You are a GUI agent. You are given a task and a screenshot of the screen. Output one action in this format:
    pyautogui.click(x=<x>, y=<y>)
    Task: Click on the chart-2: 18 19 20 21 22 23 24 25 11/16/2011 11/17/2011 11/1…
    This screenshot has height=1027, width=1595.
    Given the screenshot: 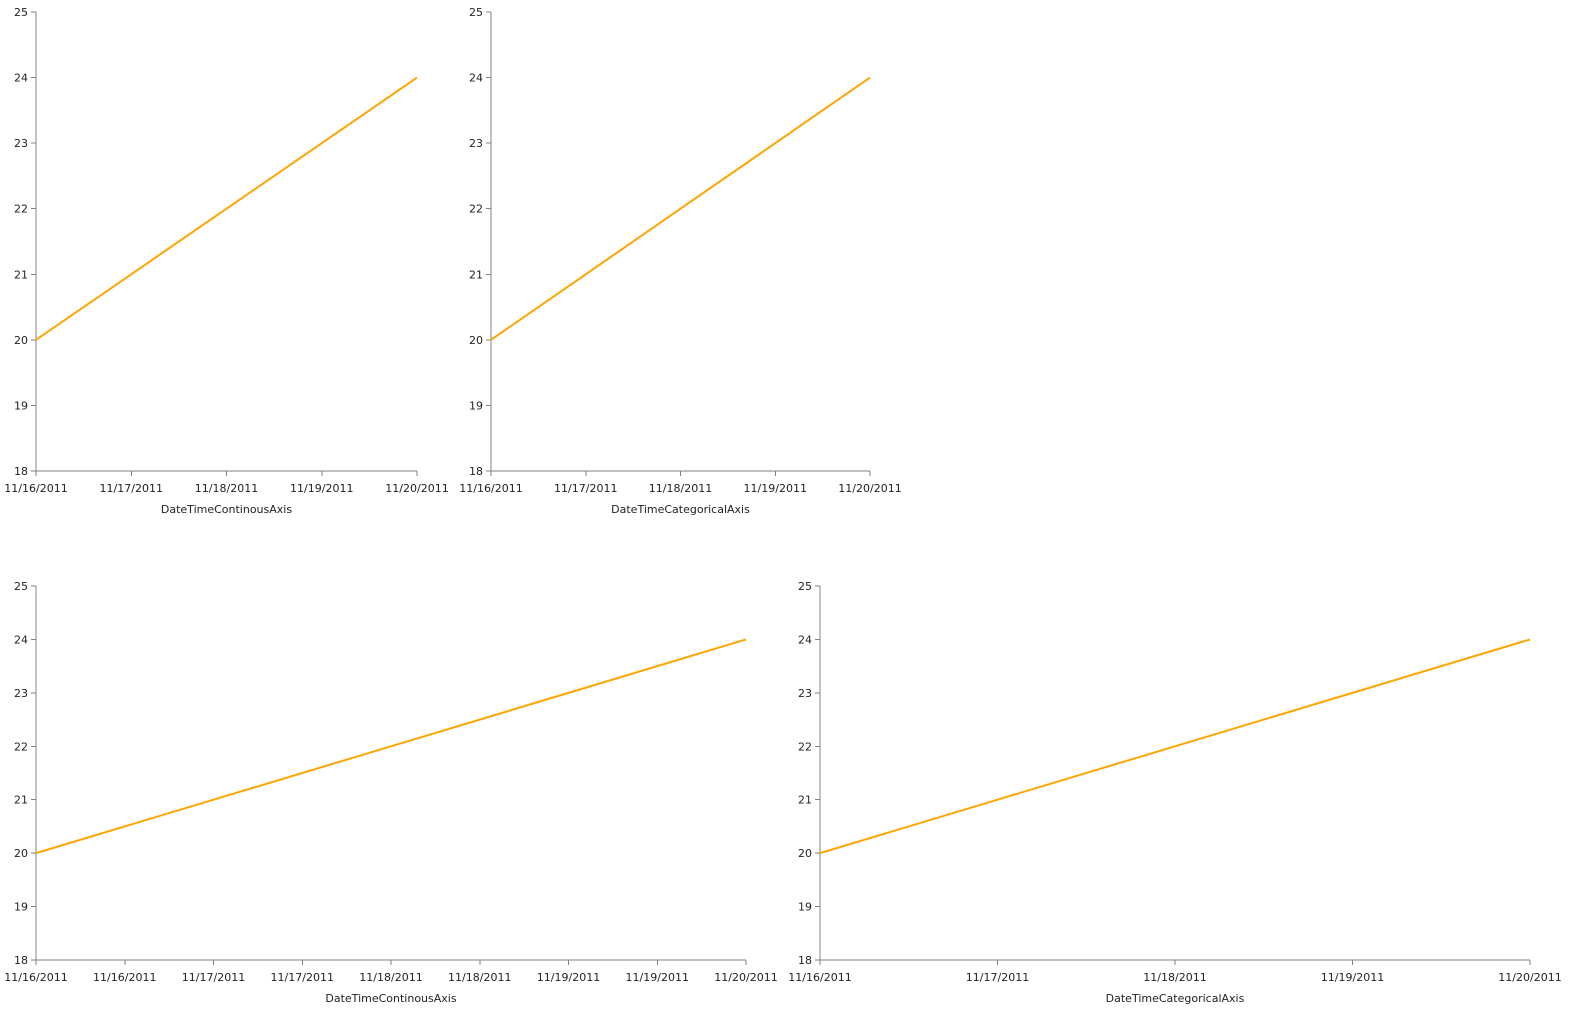 What is the action you would take?
    pyautogui.click(x=680, y=261)
    